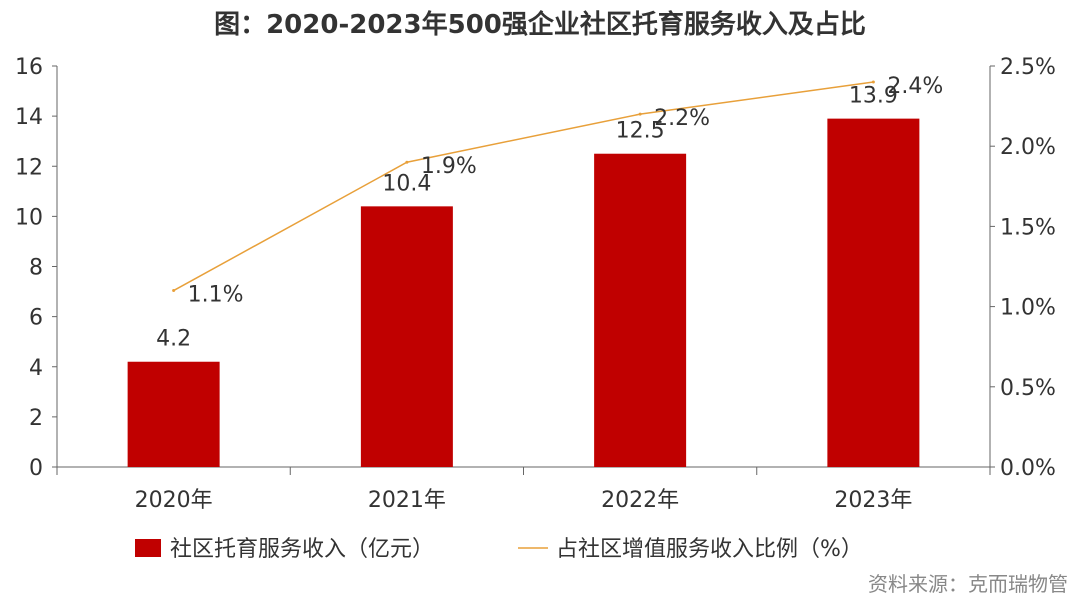 This screenshot has height=601, width=1080. What do you see at coordinates (640, 131) in the screenshot?
I see `bar-value-label: 12.5` at bounding box center [640, 131].